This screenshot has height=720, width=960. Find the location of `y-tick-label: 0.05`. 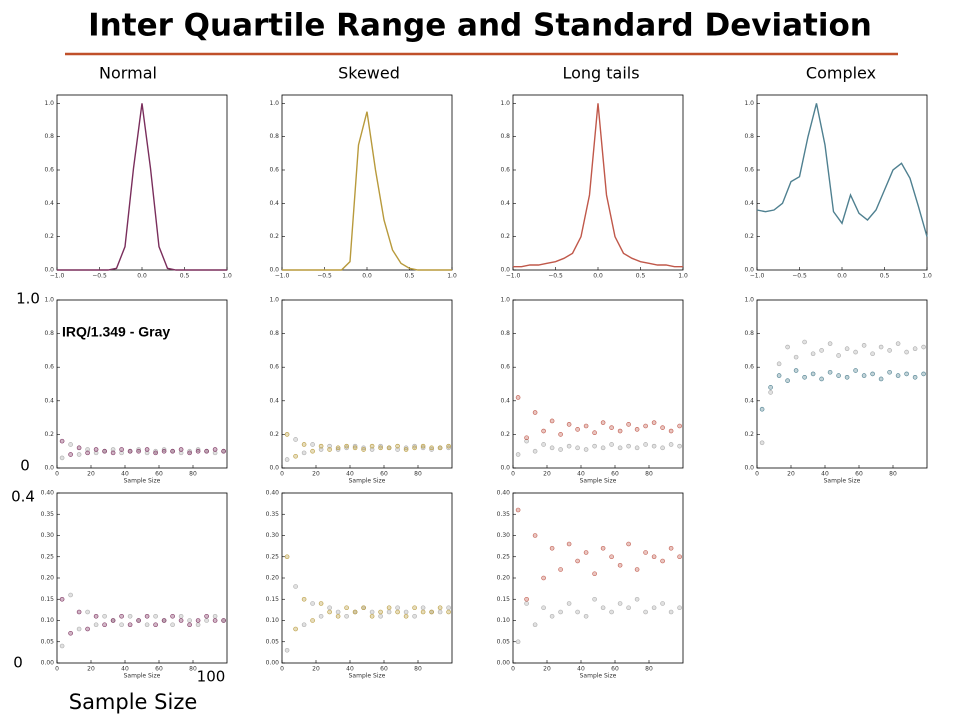

y-tick-label: 0.05 is located at coordinates (504, 641).